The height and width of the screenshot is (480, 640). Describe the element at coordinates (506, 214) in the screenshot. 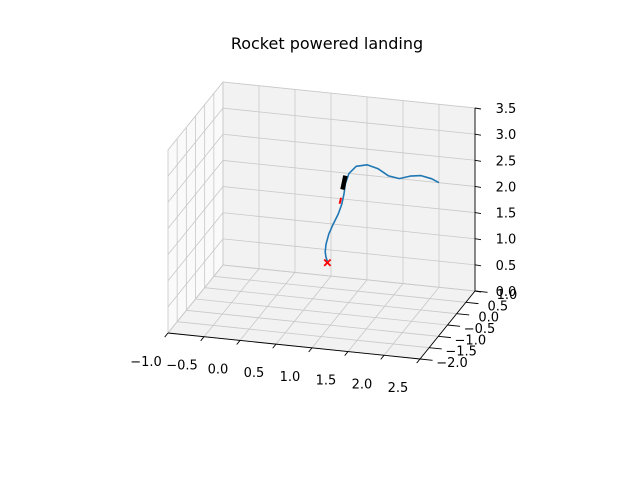

I see `z-tick-label: 1.5` at that location.